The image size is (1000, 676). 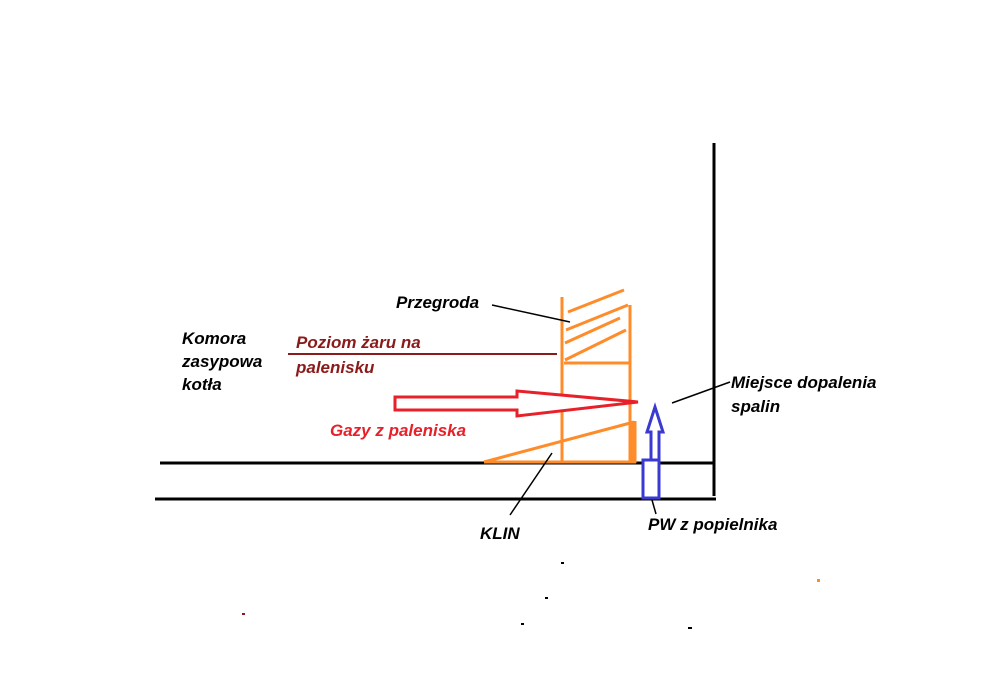 I want to click on label-pw: PW z popielnika, so click(x=712, y=524).